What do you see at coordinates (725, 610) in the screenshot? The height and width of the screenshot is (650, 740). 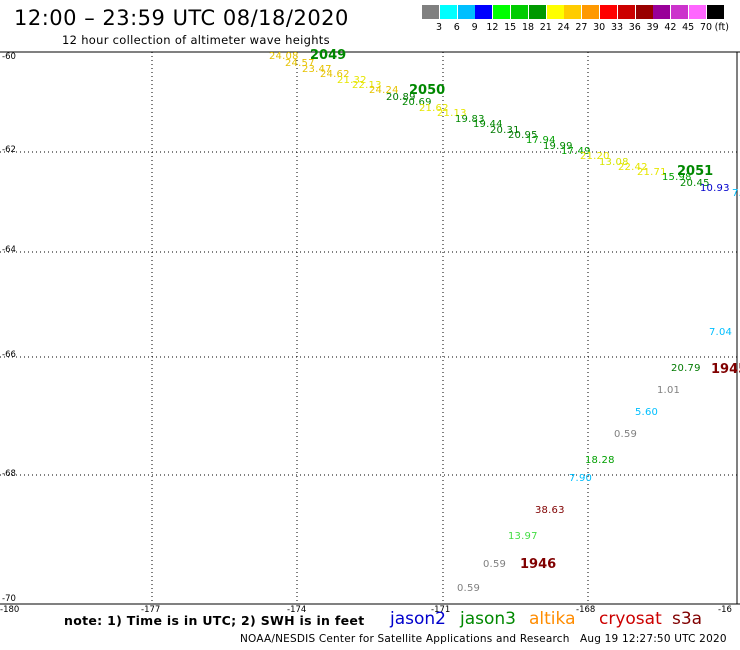 I see `longitude-label: -16` at bounding box center [725, 610].